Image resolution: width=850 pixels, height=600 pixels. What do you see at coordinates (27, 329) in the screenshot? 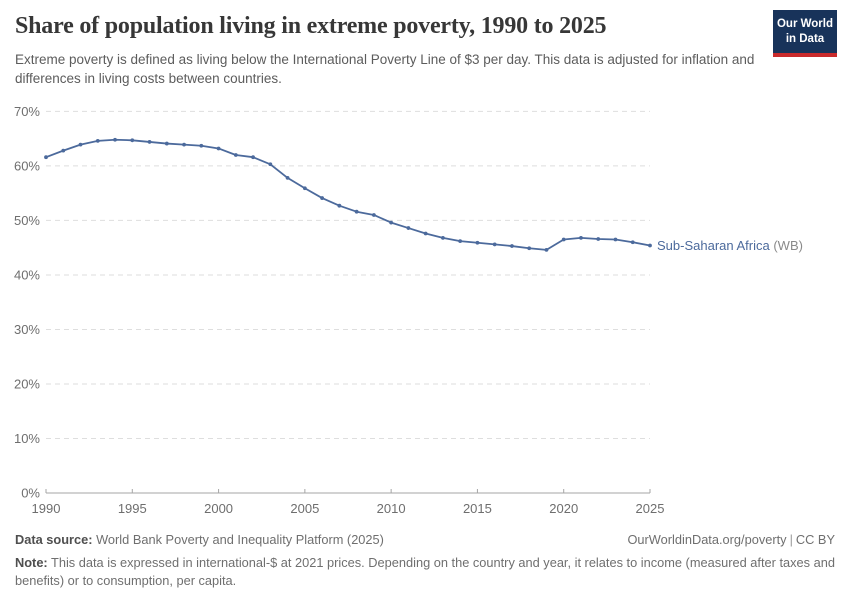
I see `y-axis-tick-label: 30%` at bounding box center [27, 329].